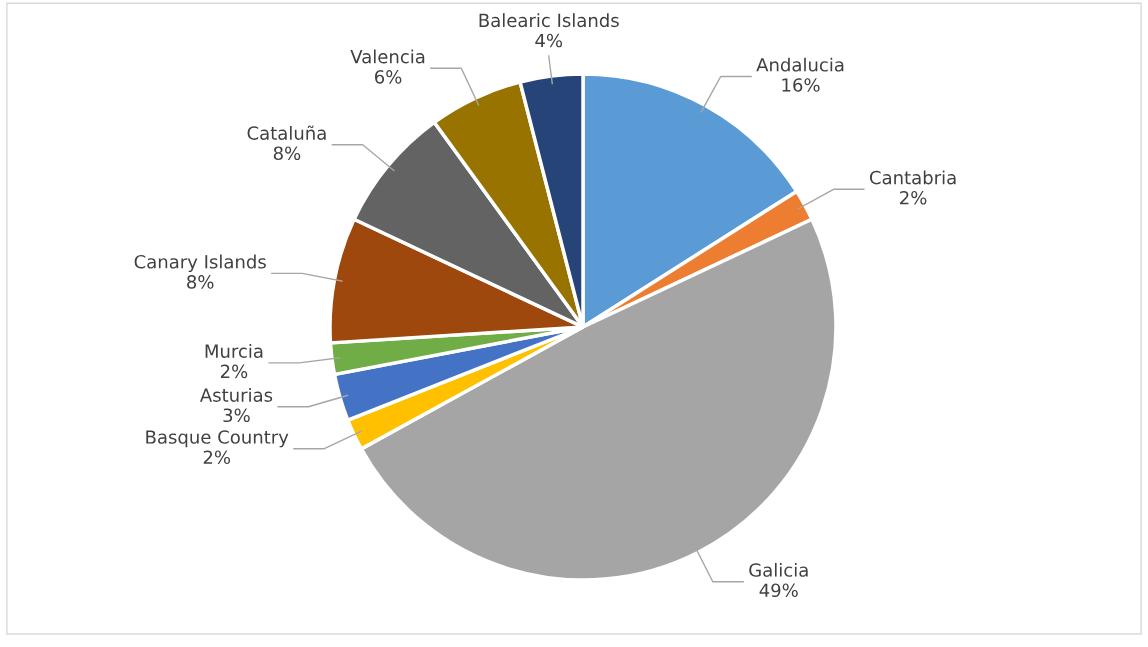 Image resolution: width=1148 pixels, height=647 pixels. Describe the element at coordinates (236, 394) in the screenshot. I see `slice-label: Asturias` at that location.